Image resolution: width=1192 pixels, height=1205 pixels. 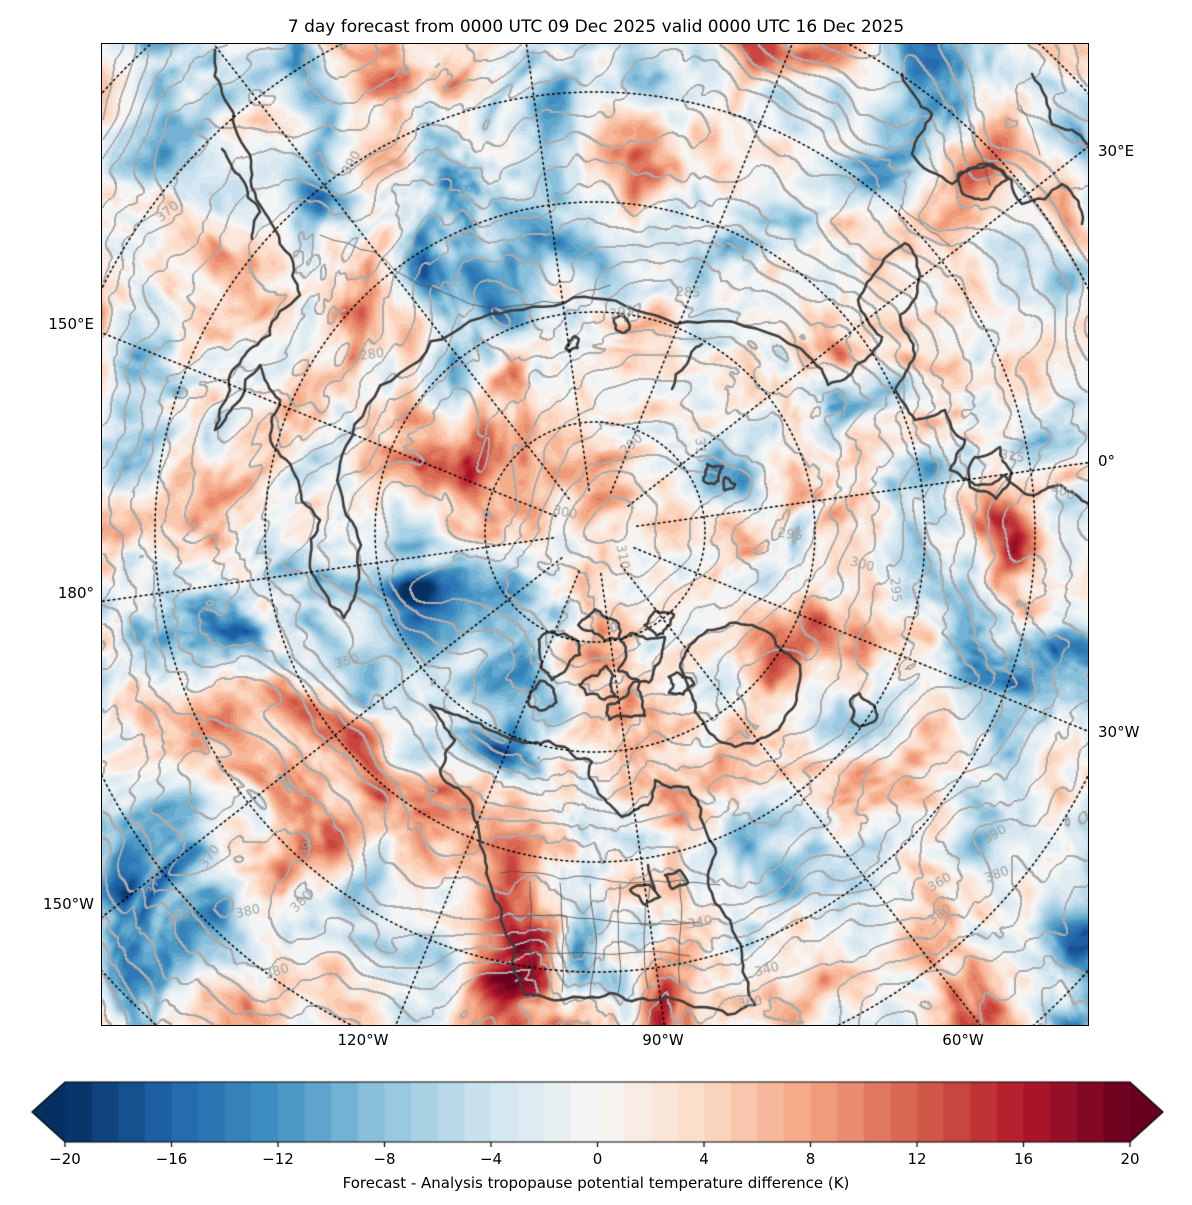 What do you see at coordinates (1023, 1159) in the screenshot?
I see `colorbar-tick-label: 16` at bounding box center [1023, 1159].